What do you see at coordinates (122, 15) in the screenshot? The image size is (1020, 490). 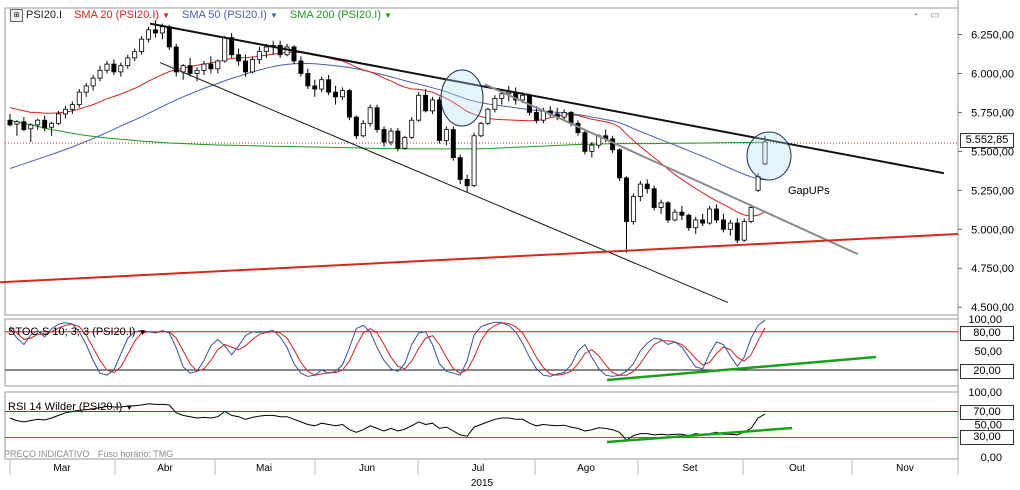 I see `legend-sma20: SMA 20 (PSI20.I) ▼` at bounding box center [122, 15].